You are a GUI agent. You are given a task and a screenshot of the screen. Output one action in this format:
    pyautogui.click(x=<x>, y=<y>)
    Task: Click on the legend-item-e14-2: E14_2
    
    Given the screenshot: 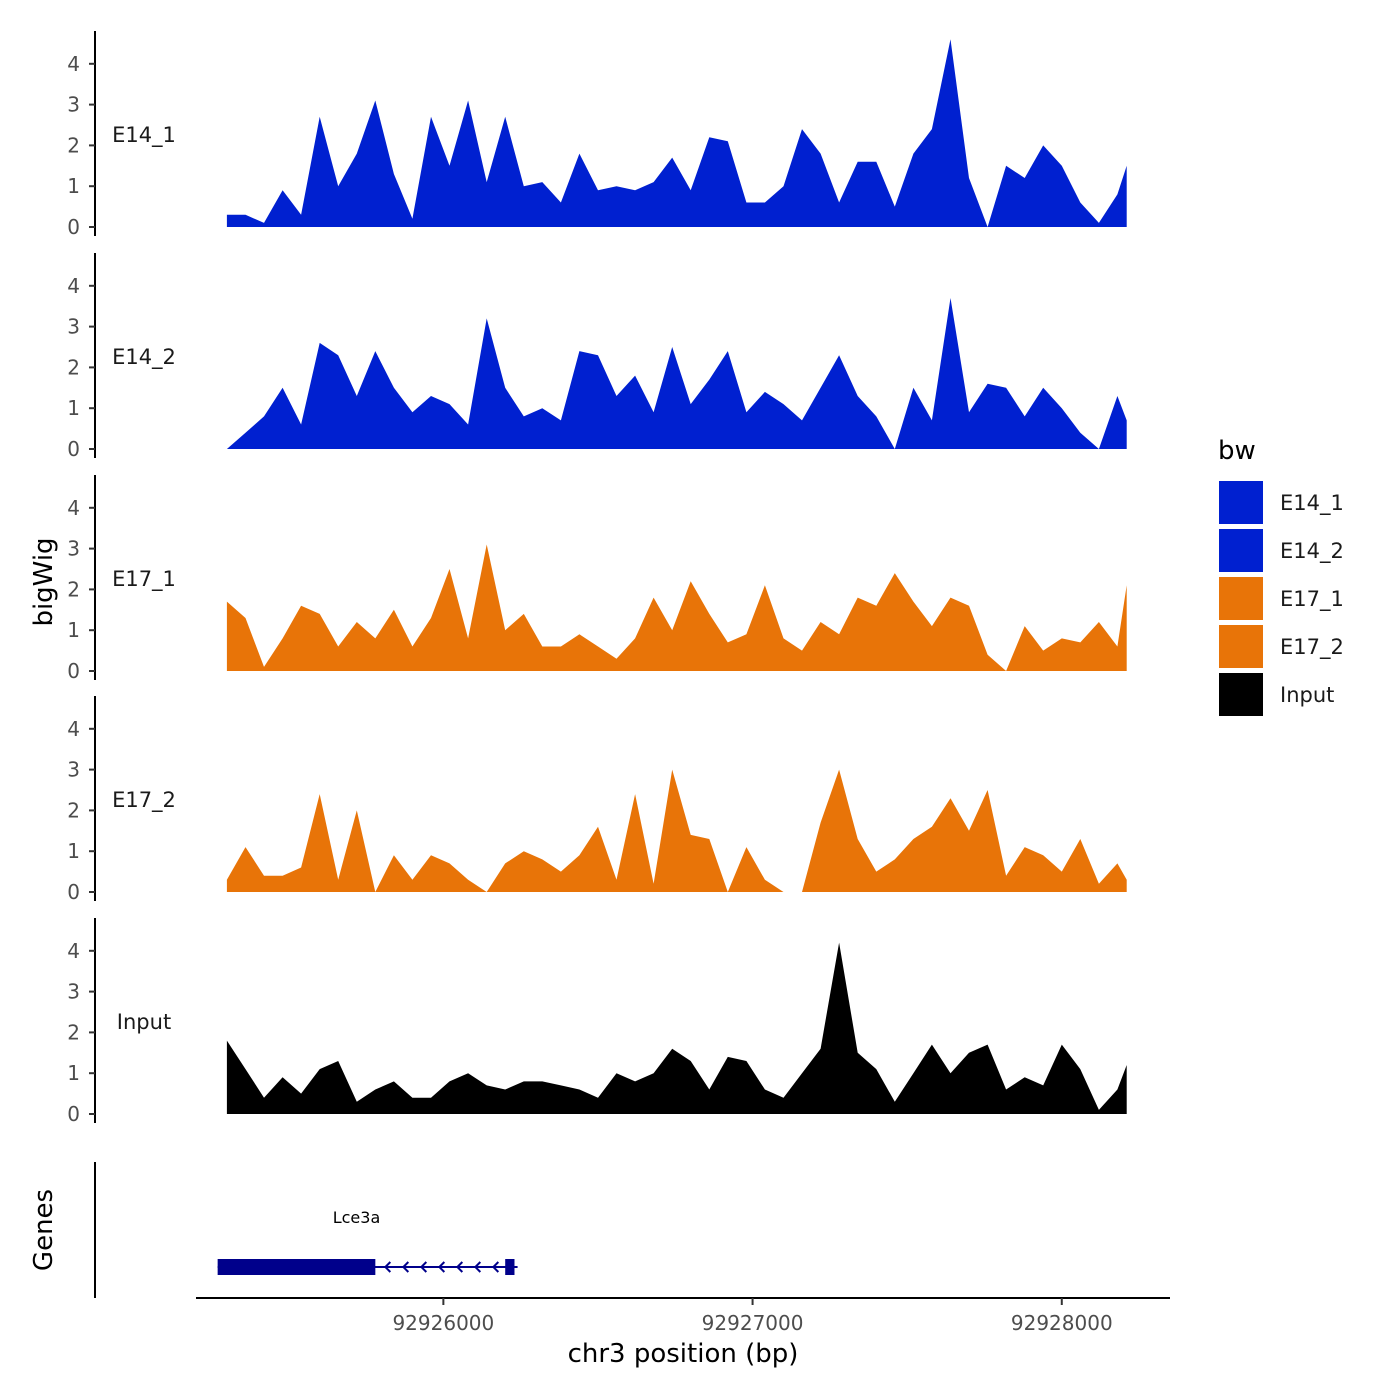 What is the action you would take?
    pyautogui.click(x=1281, y=550)
    